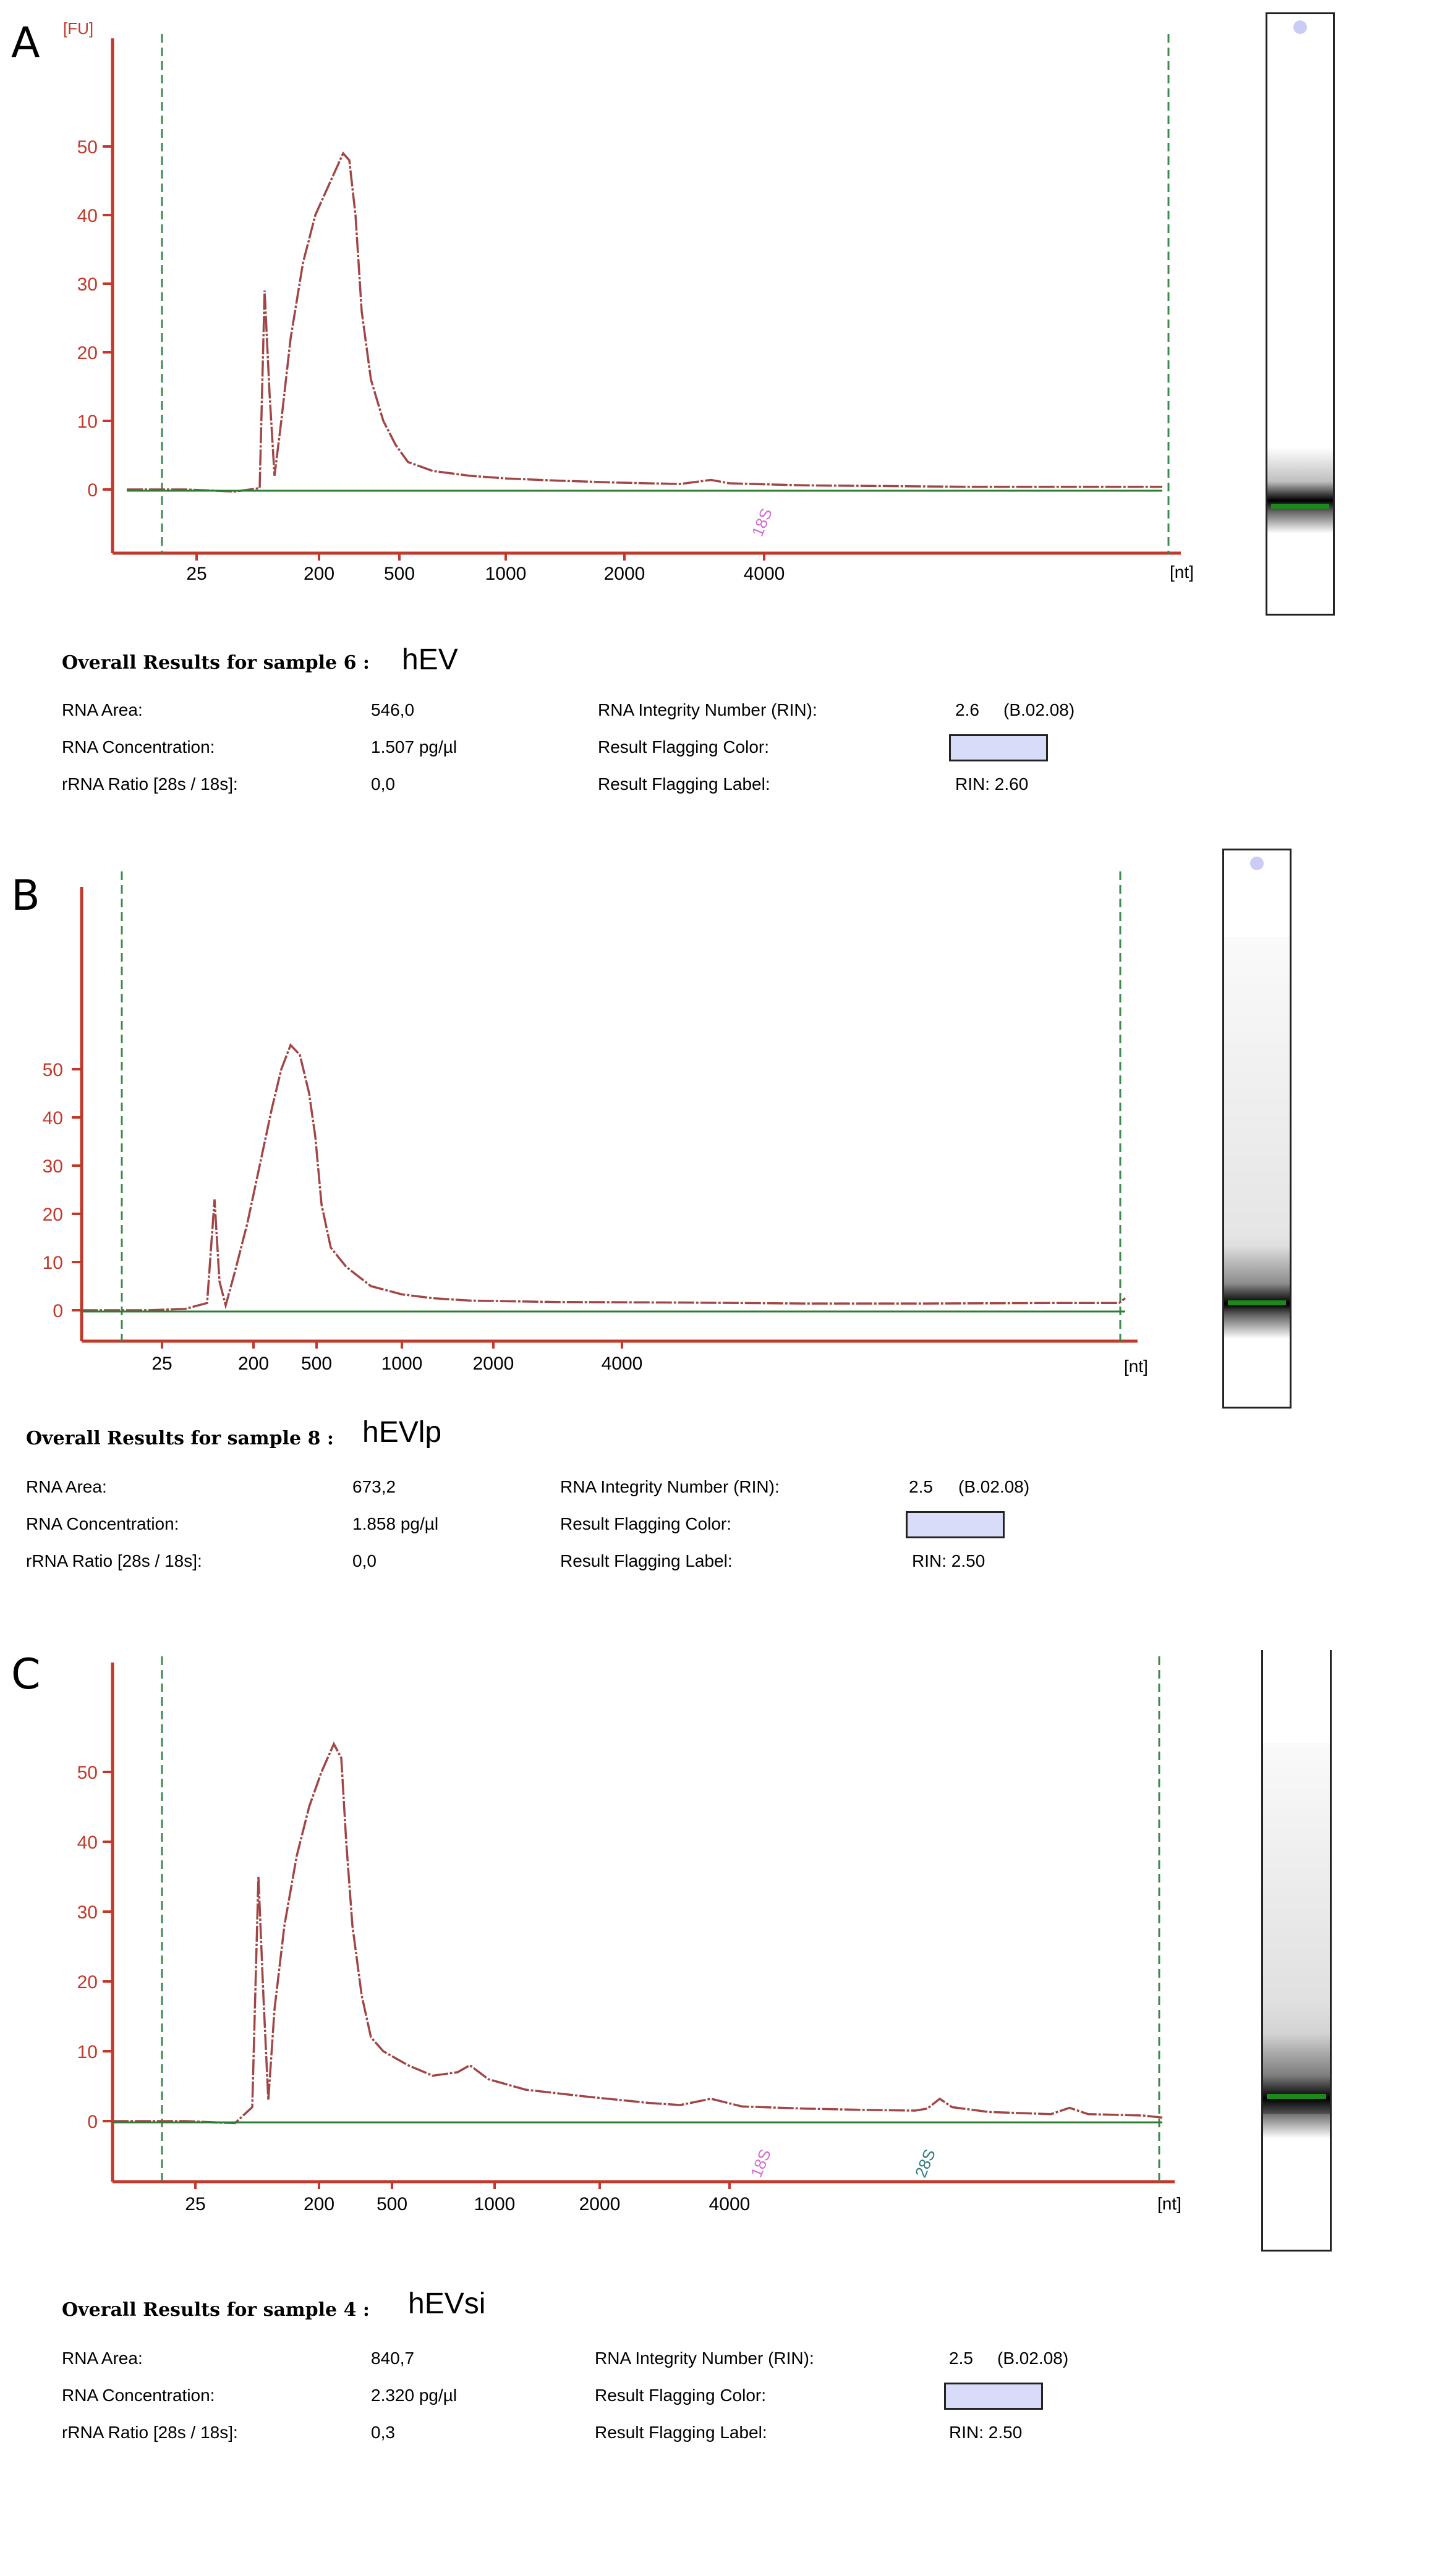 The height and width of the screenshot is (2576, 1430). What do you see at coordinates (216, 2310) in the screenshot?
I see `results-title: Overall Results for sample 4 :` at bounding box center [216, 2310].